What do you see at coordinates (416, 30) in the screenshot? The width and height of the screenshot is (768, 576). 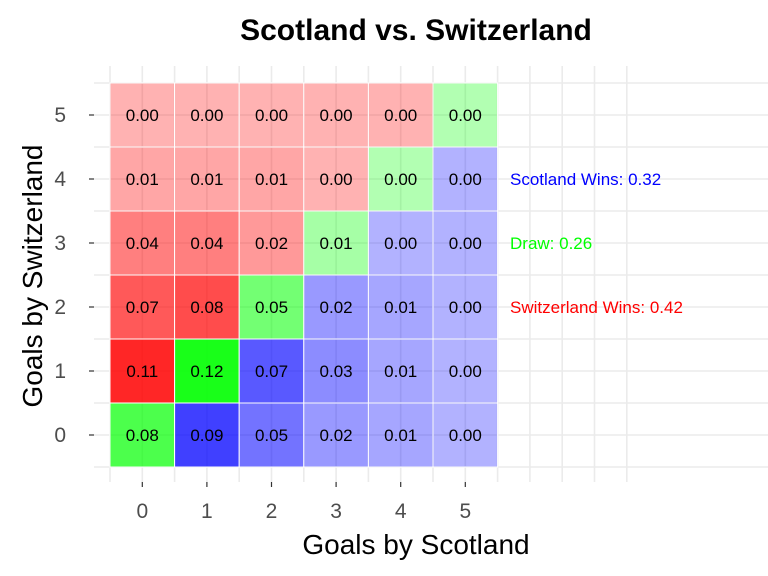 I see `chart-title: Scotland vs. Switzerland` at bounding box center [416, 30].